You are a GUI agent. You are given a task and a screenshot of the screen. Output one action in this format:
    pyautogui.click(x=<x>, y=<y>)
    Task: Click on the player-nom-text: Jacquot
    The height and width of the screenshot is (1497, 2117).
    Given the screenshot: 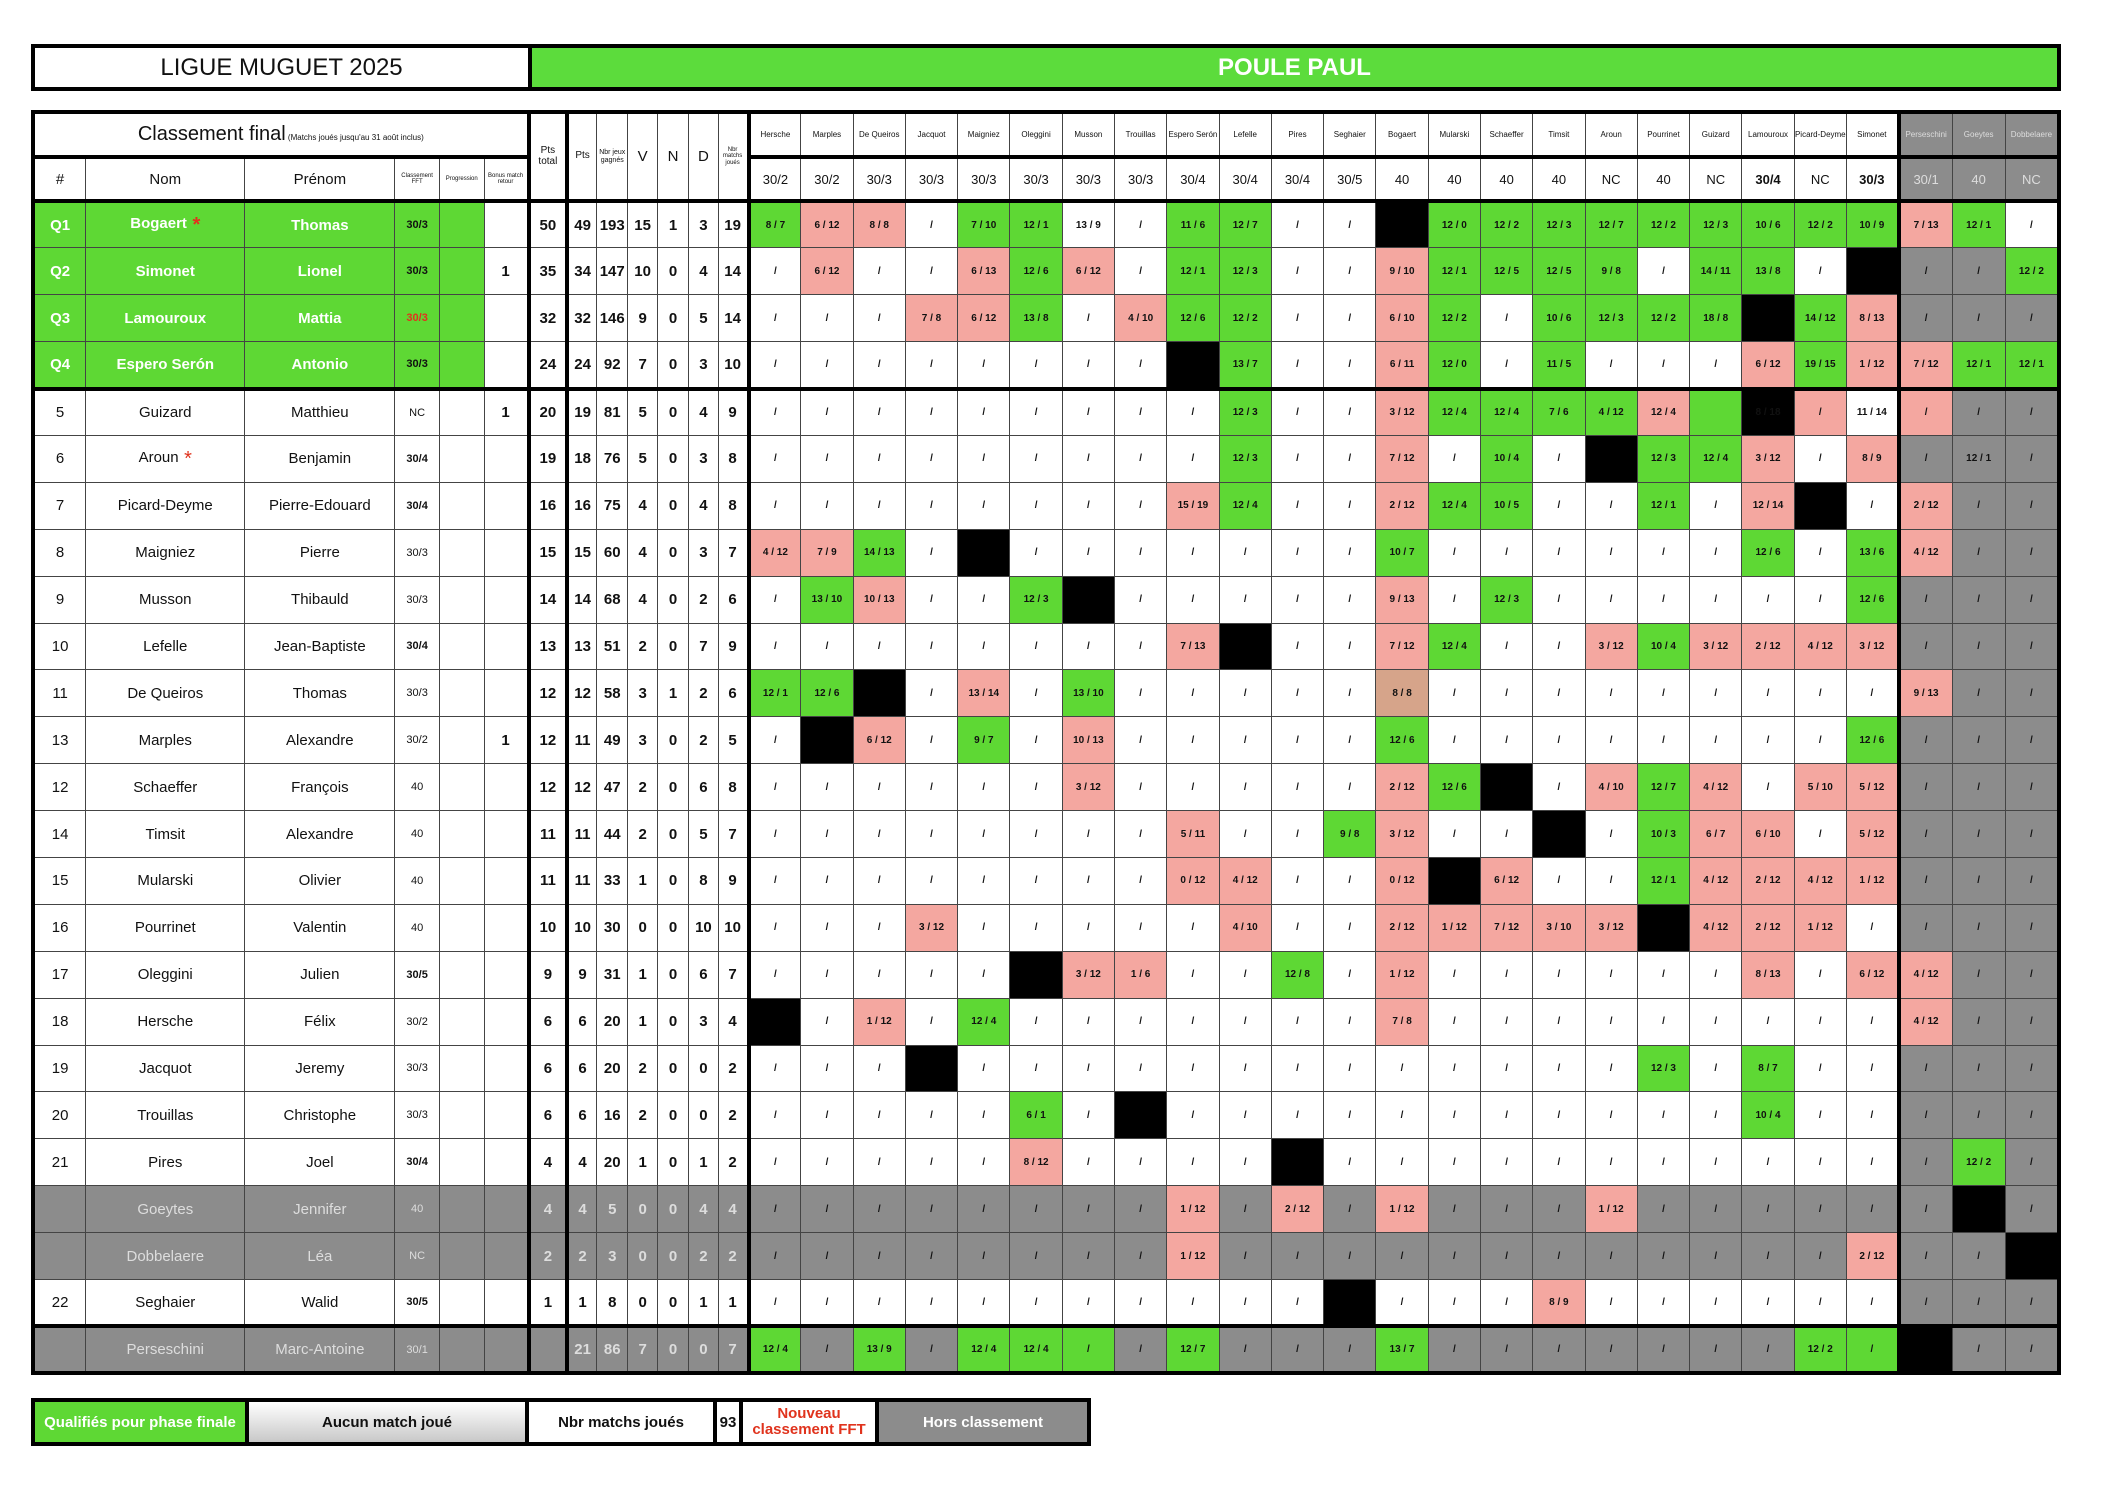 What is the action you would take?
    pyautogui.click(x=165, y=1068)
    